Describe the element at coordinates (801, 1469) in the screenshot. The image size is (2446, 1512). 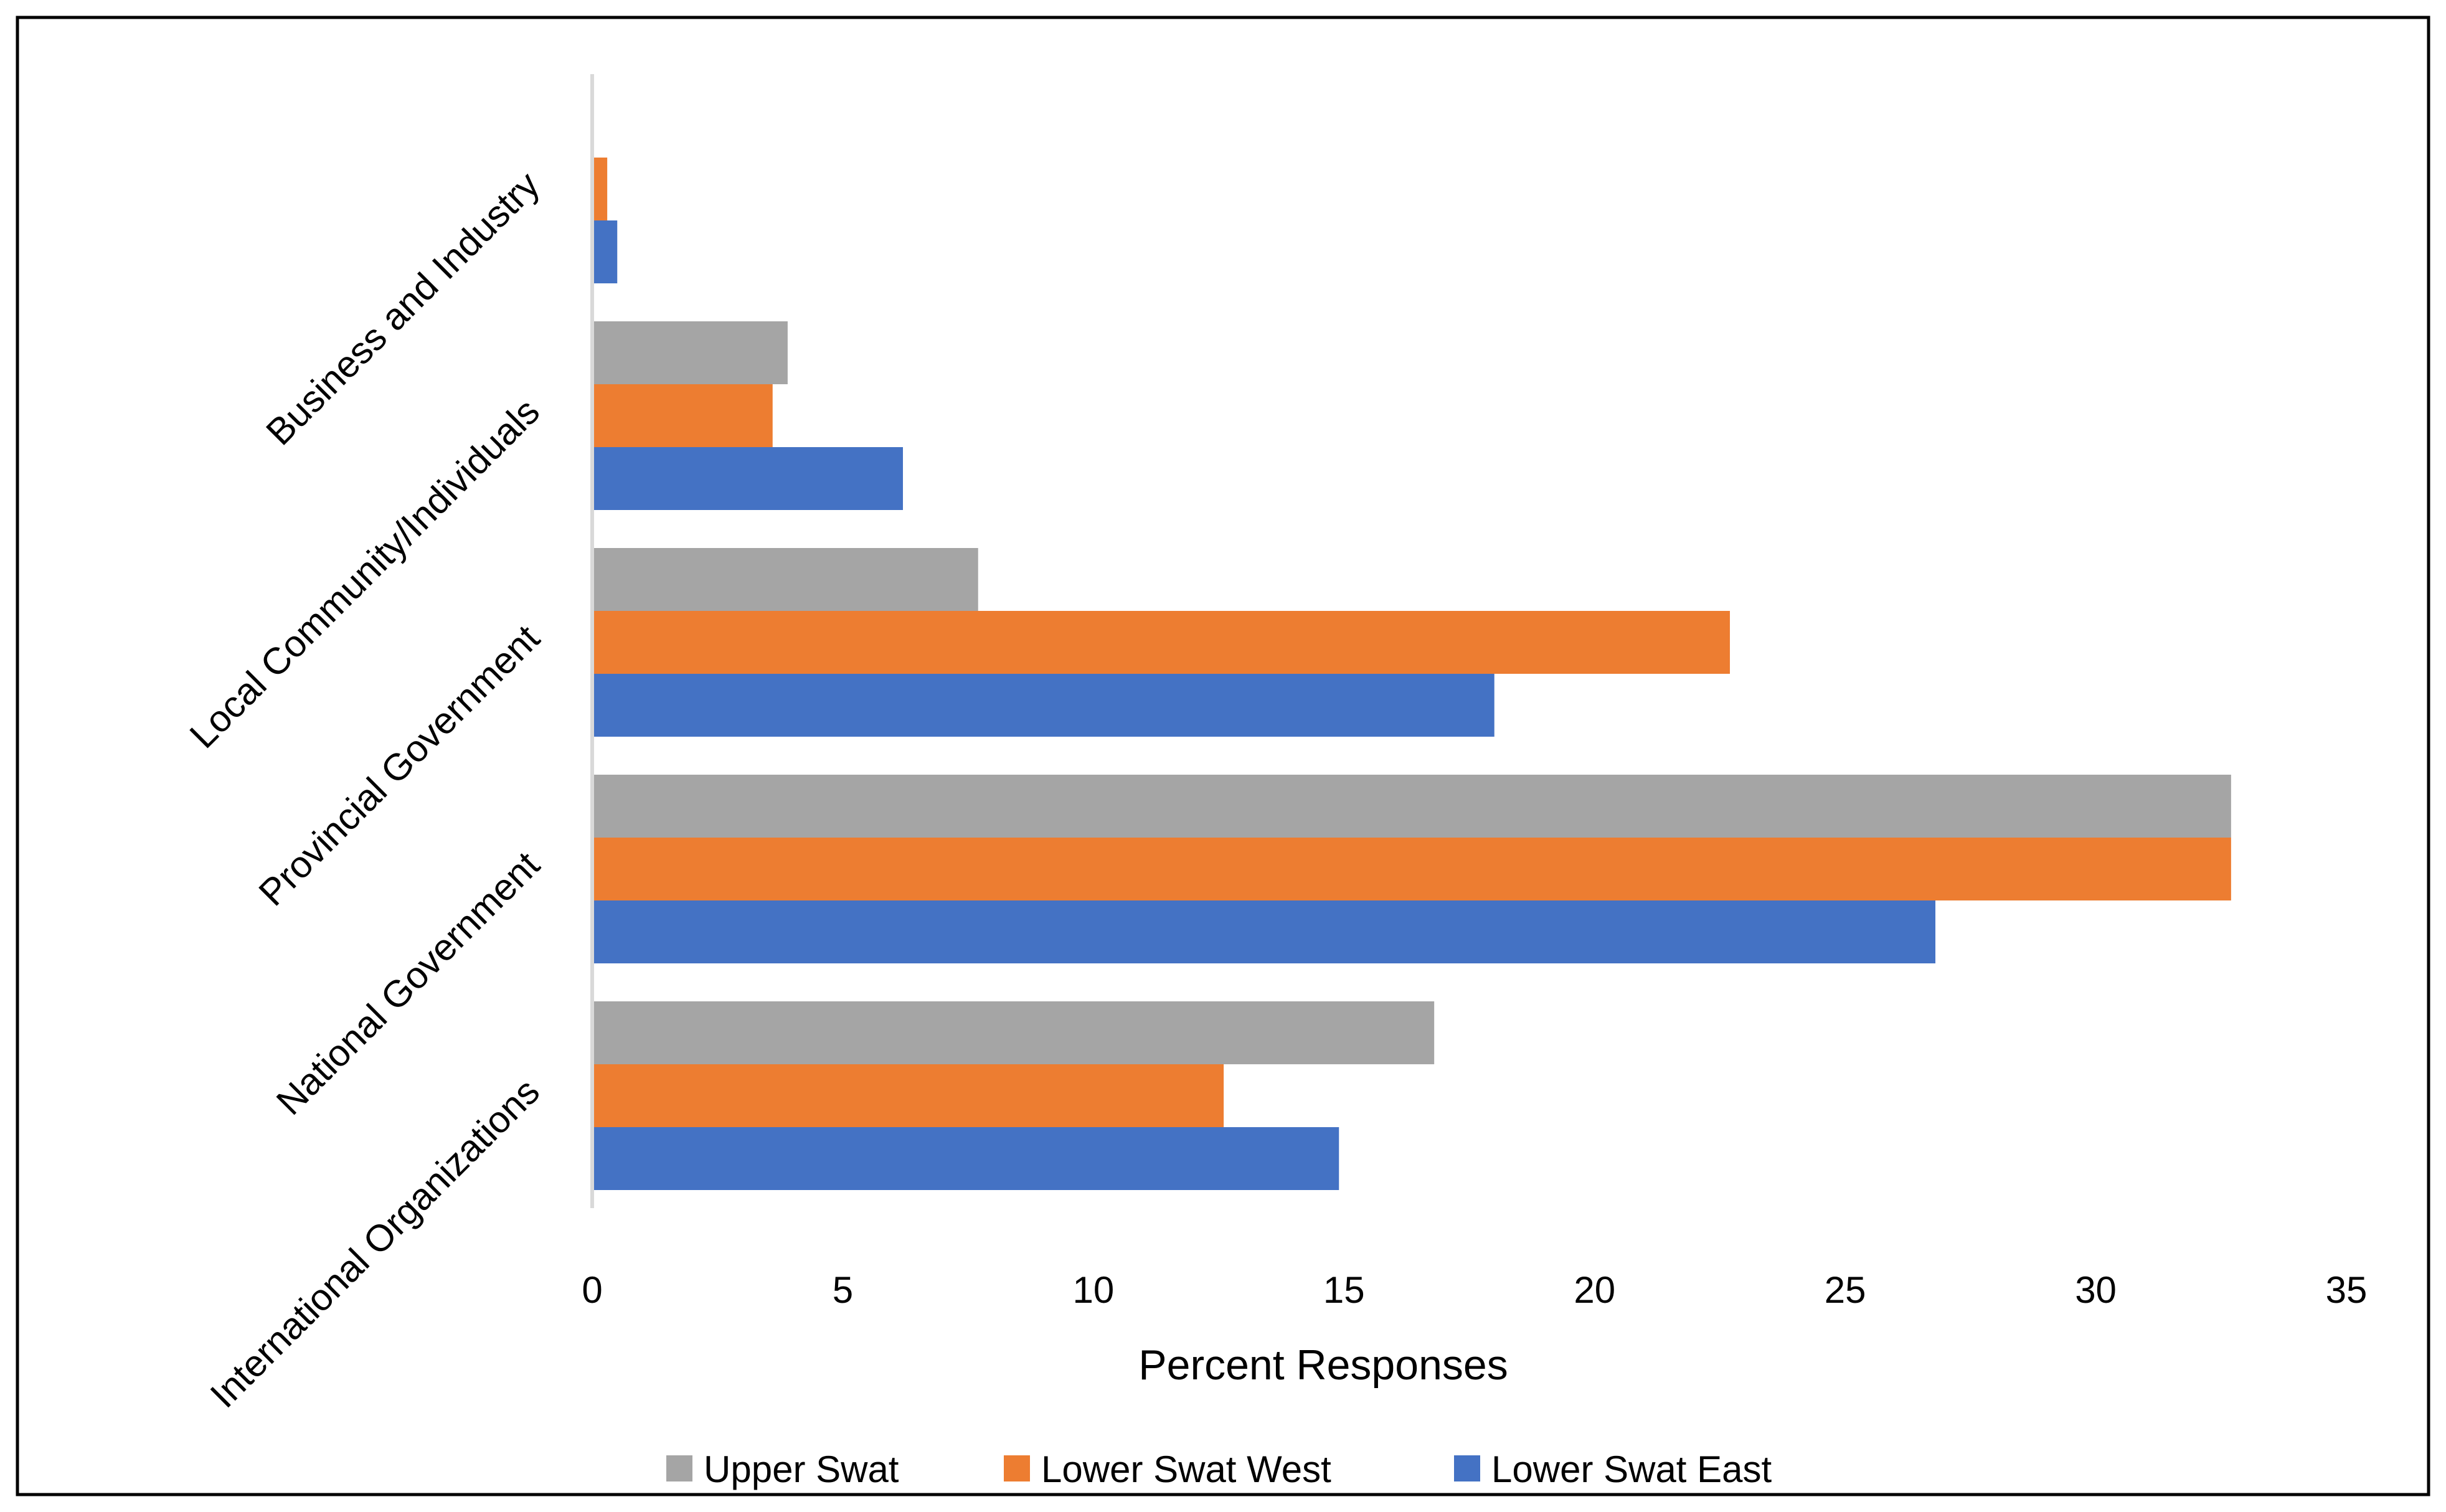
I see `legend-label: Upper Swat` at that location.